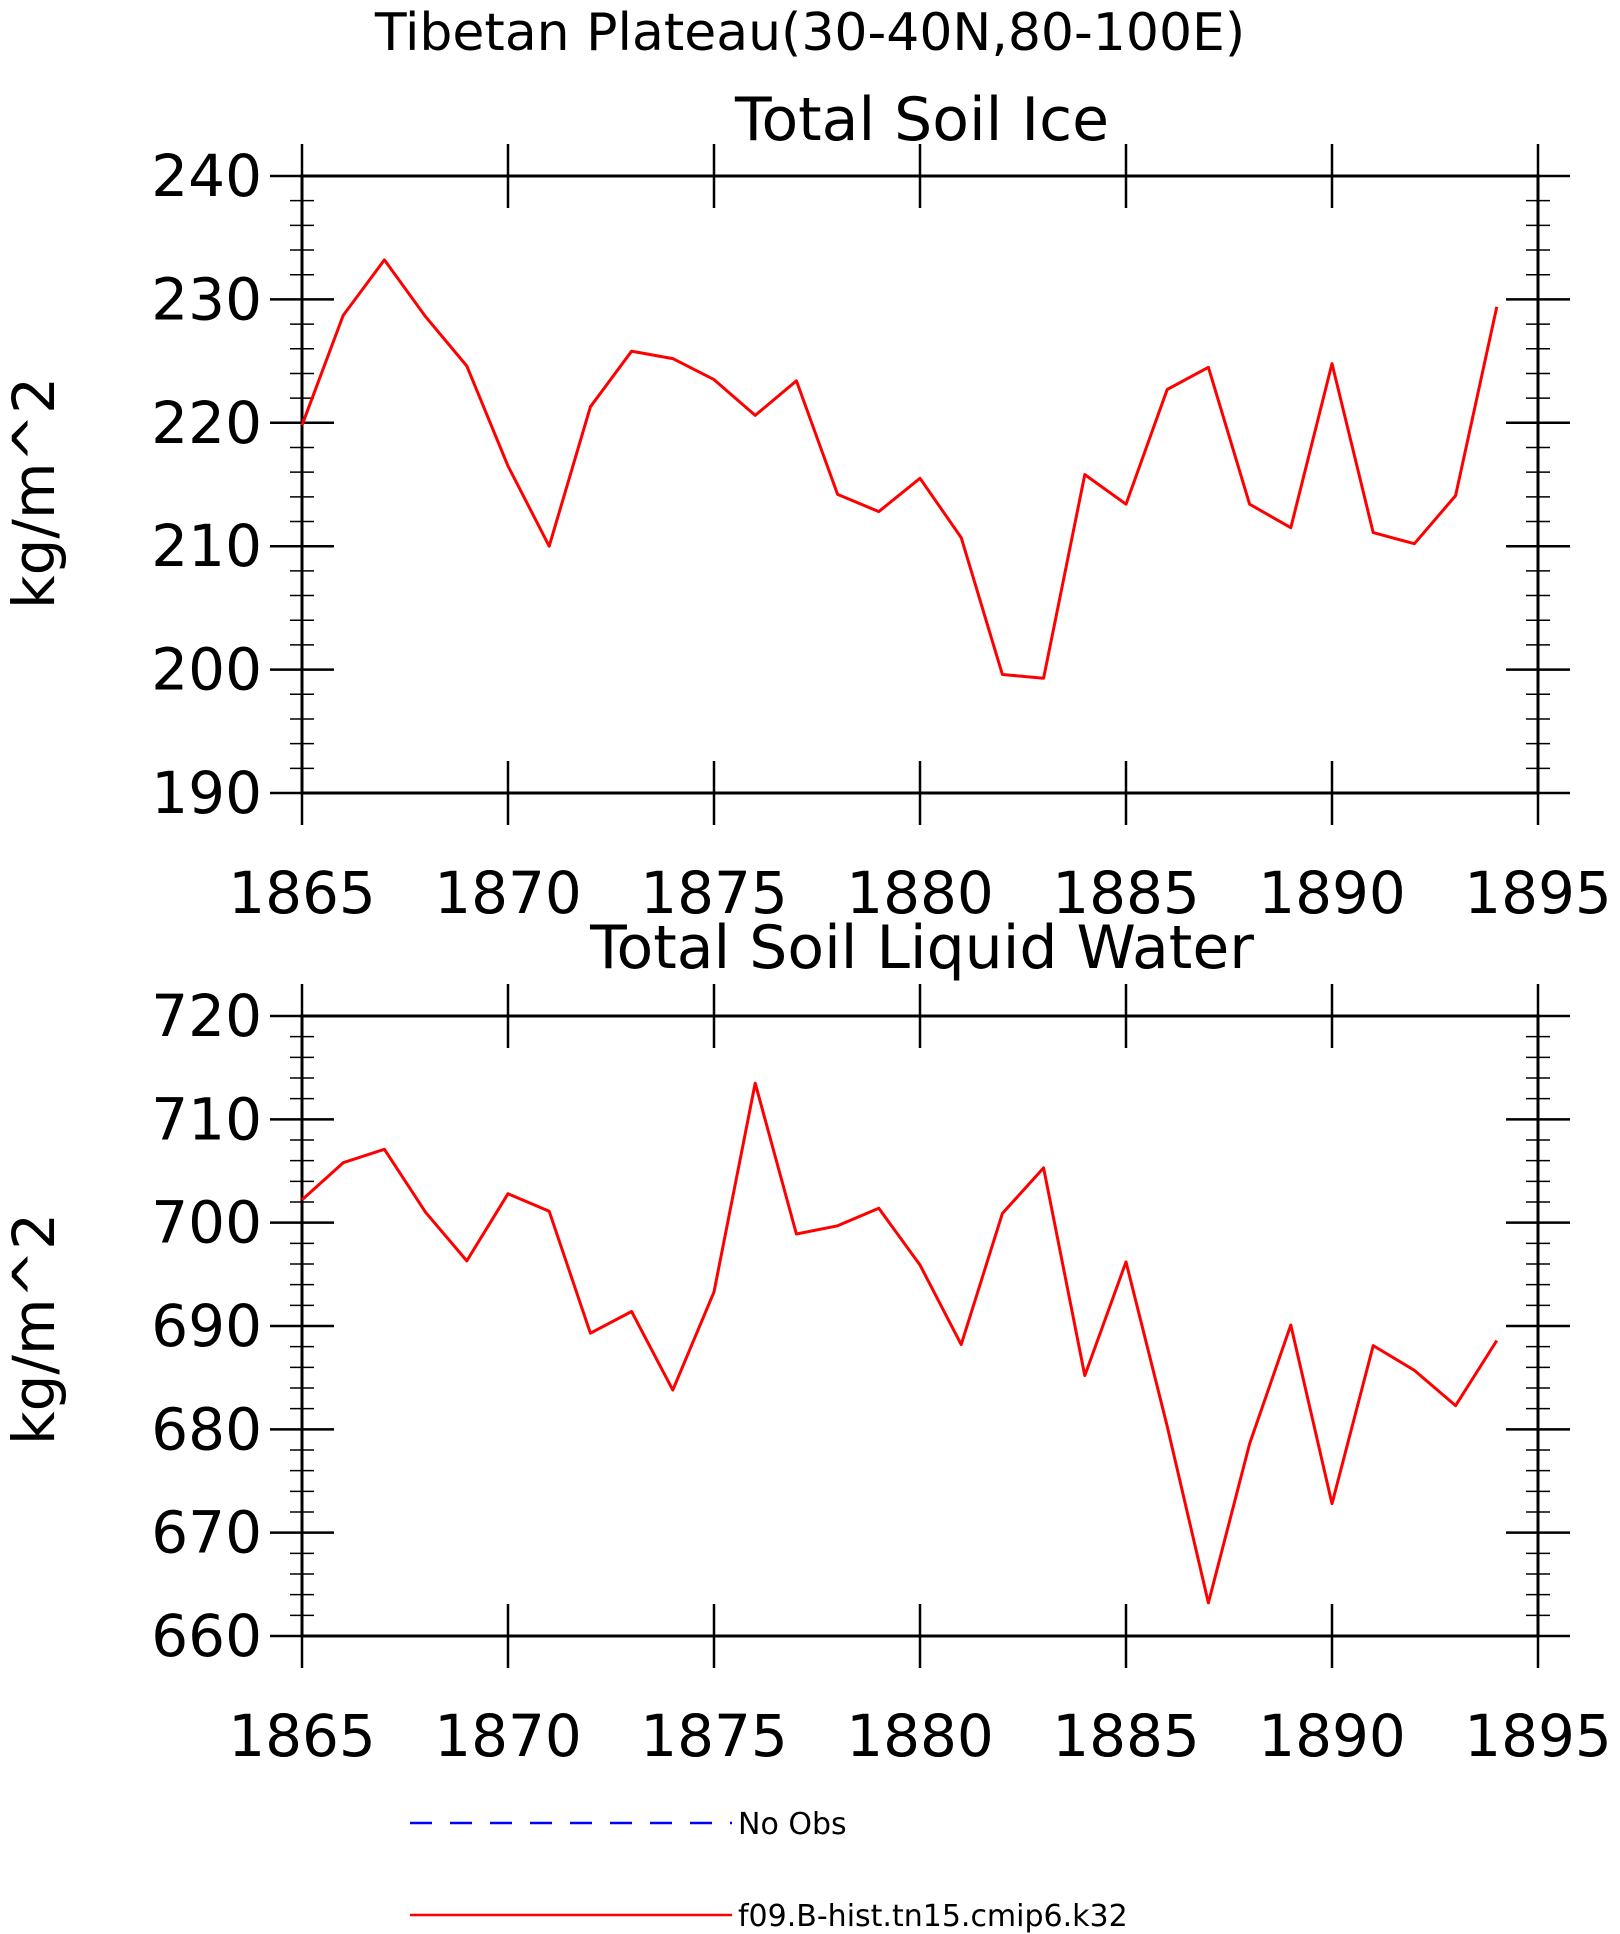 This screenshot has height=1934, width=1620. What do you see at coordinates (792, 1824) in the screenshot?
I see `legend-label-no-obs: No Obs` at bounding box center [792, 1824].